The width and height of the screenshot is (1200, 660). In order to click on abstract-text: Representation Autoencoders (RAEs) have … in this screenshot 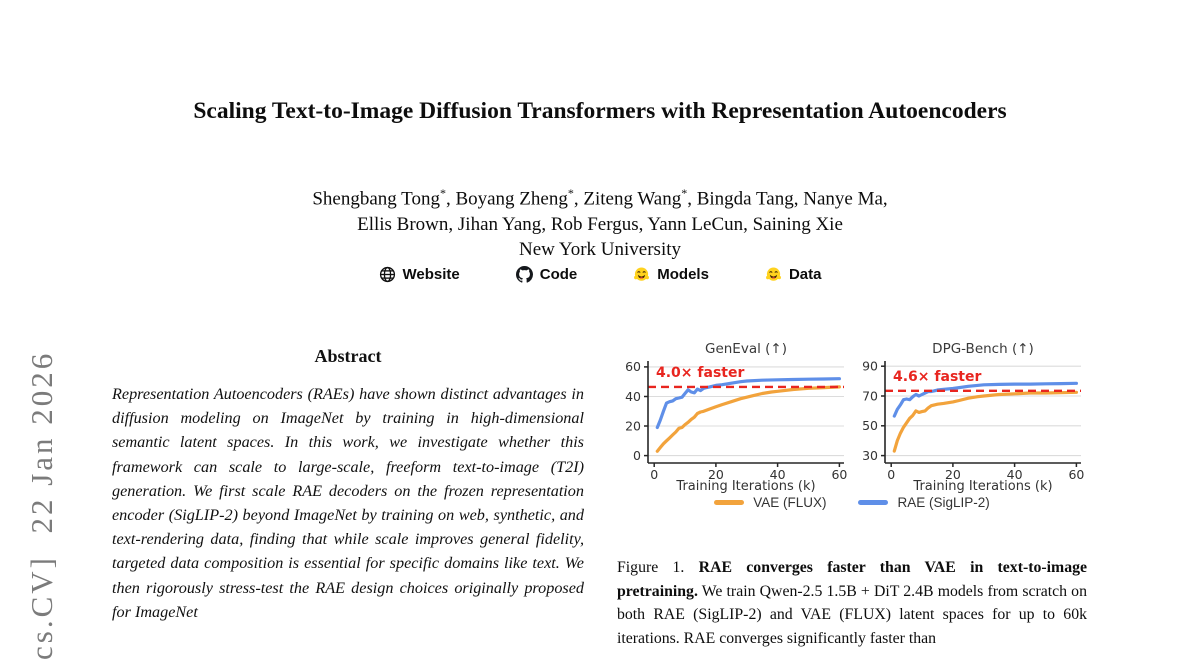, I will do `click(348, 503)`.